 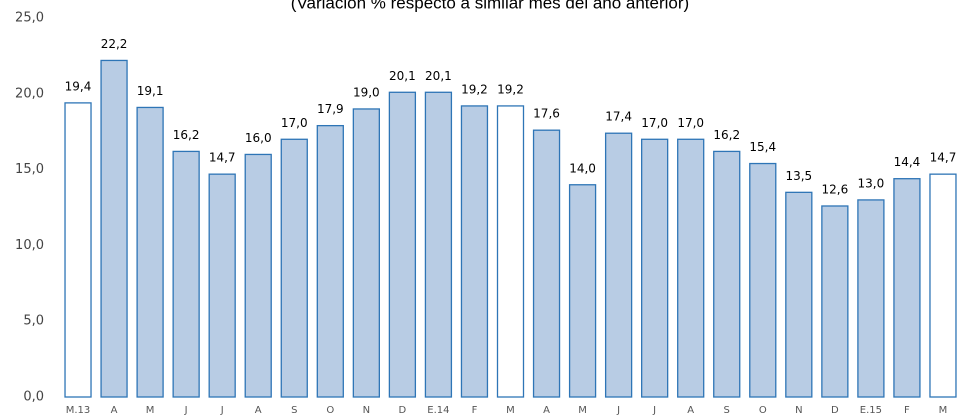 I want to click on data-label: 17,9, so click(x=330, y=109).